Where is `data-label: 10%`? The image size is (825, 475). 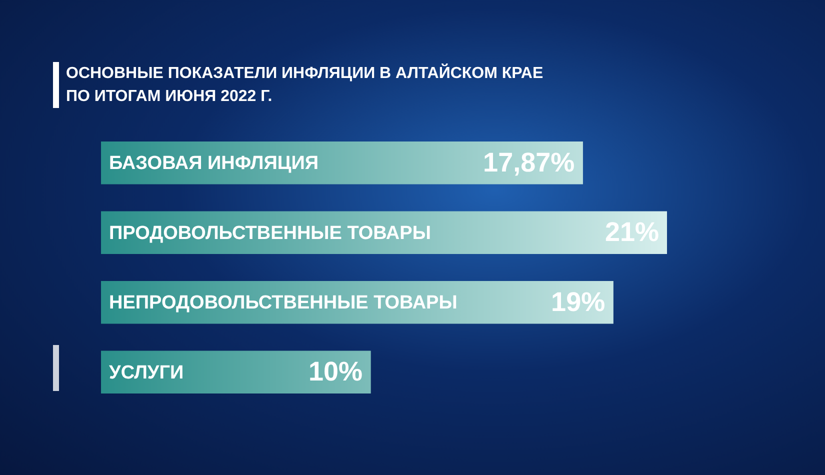
data-label: 10% is located at coordinates (335, 371).